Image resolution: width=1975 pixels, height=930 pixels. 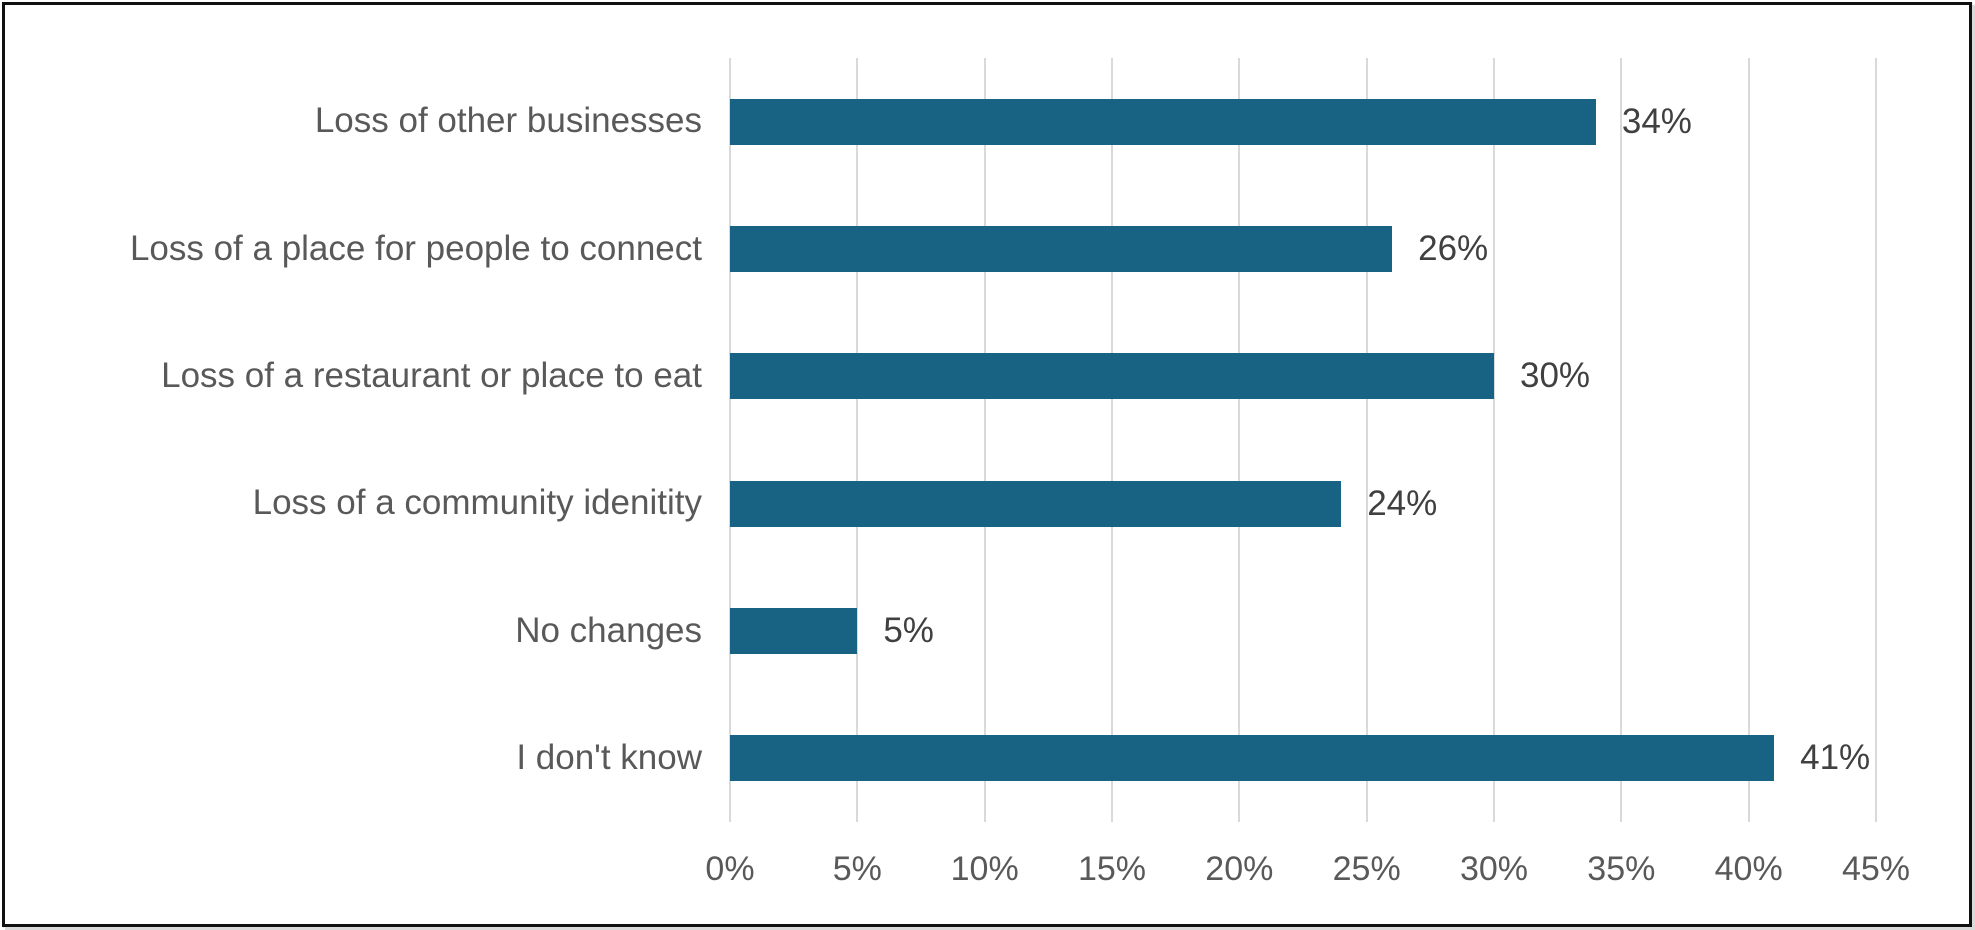 I want to click on gridline-45%, so click(x=1876, y=440).